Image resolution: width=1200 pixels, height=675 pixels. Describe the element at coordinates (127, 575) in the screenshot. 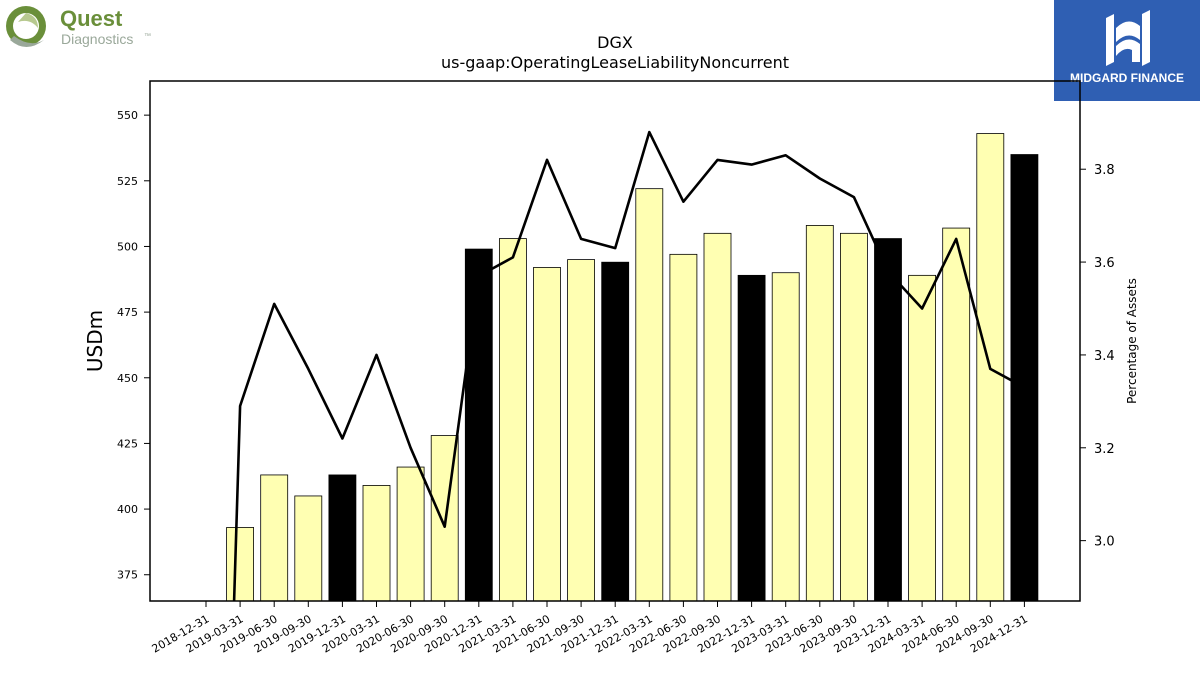

I see `y-left-tick-label: 375` at that location.